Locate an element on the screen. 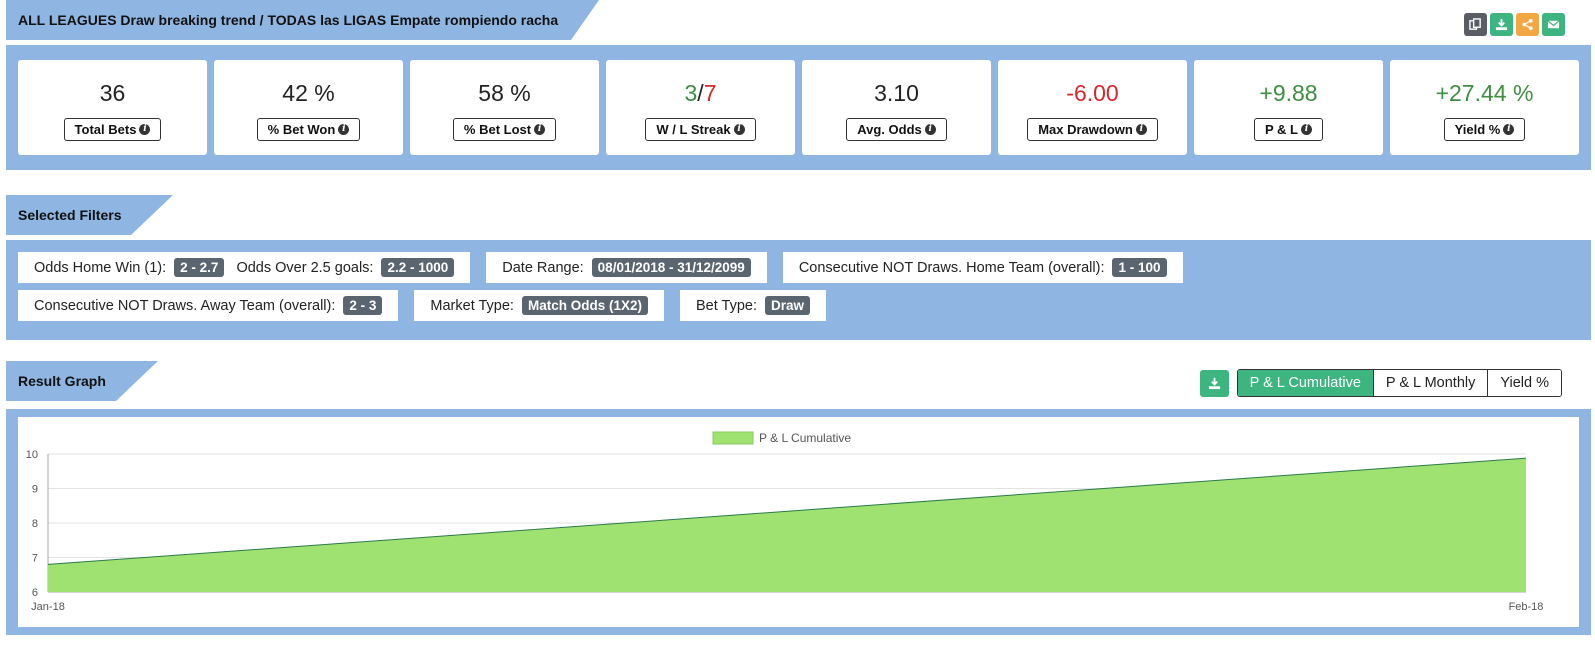 The height and width of the screenshot is (655, 1595). x-tick-label: Jan-18 is located at coordinates (48, 607).